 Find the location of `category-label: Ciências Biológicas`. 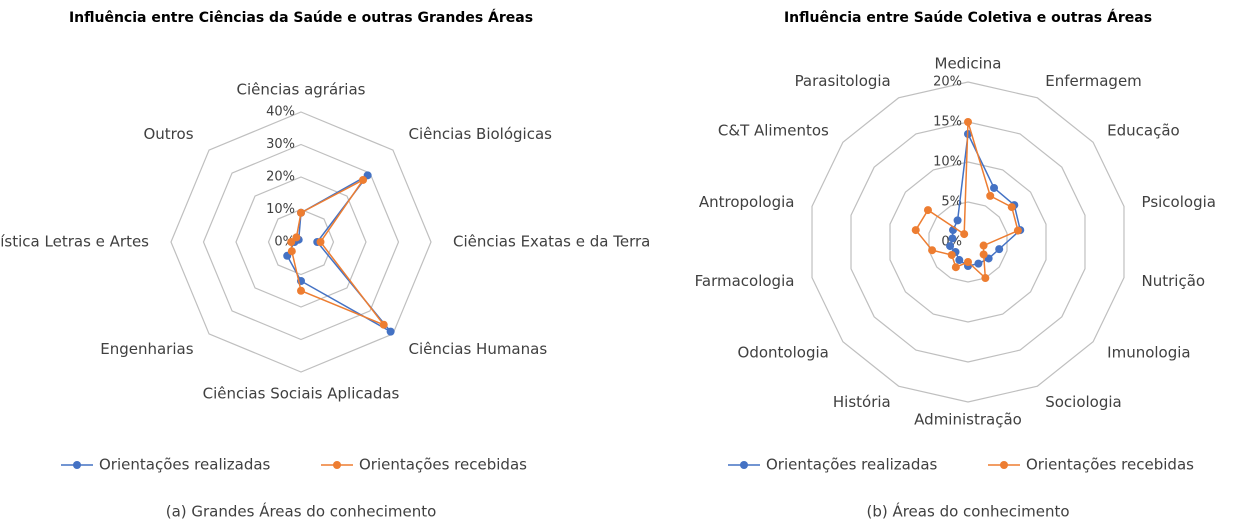

category-label: Ciências Biológicas is located at coordinates (480, 134).